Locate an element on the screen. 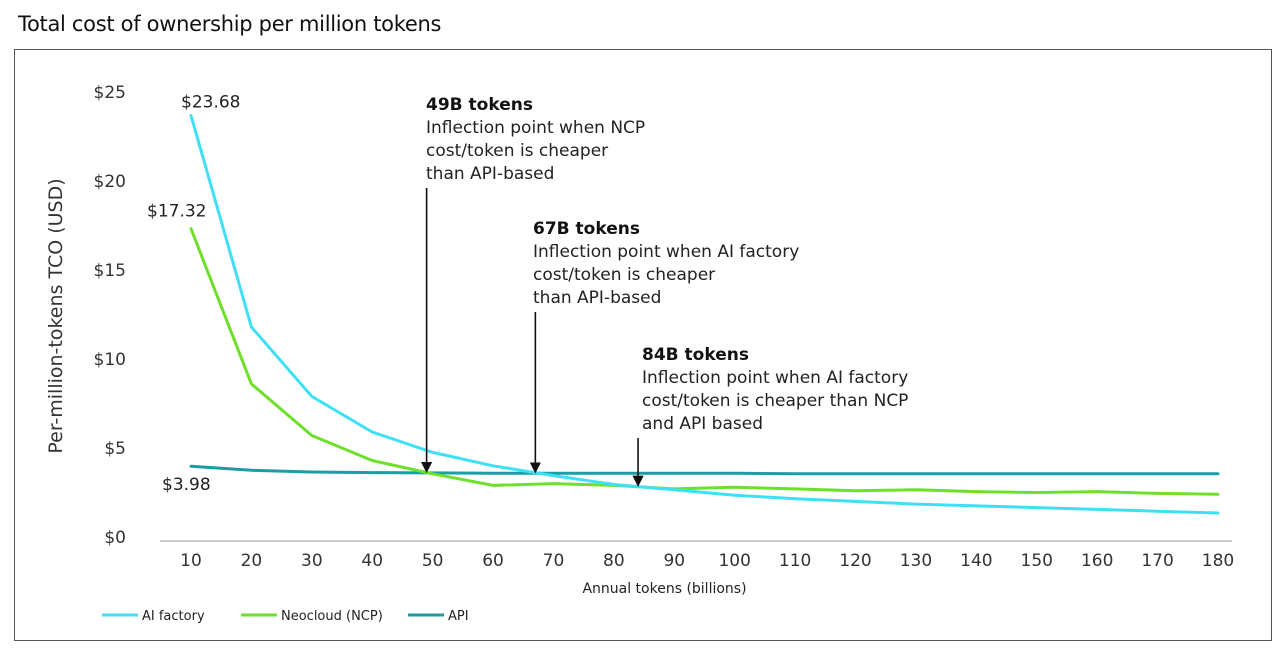  x-axis-title: Annual tokens (billions) is located at coordinates (664, 589).